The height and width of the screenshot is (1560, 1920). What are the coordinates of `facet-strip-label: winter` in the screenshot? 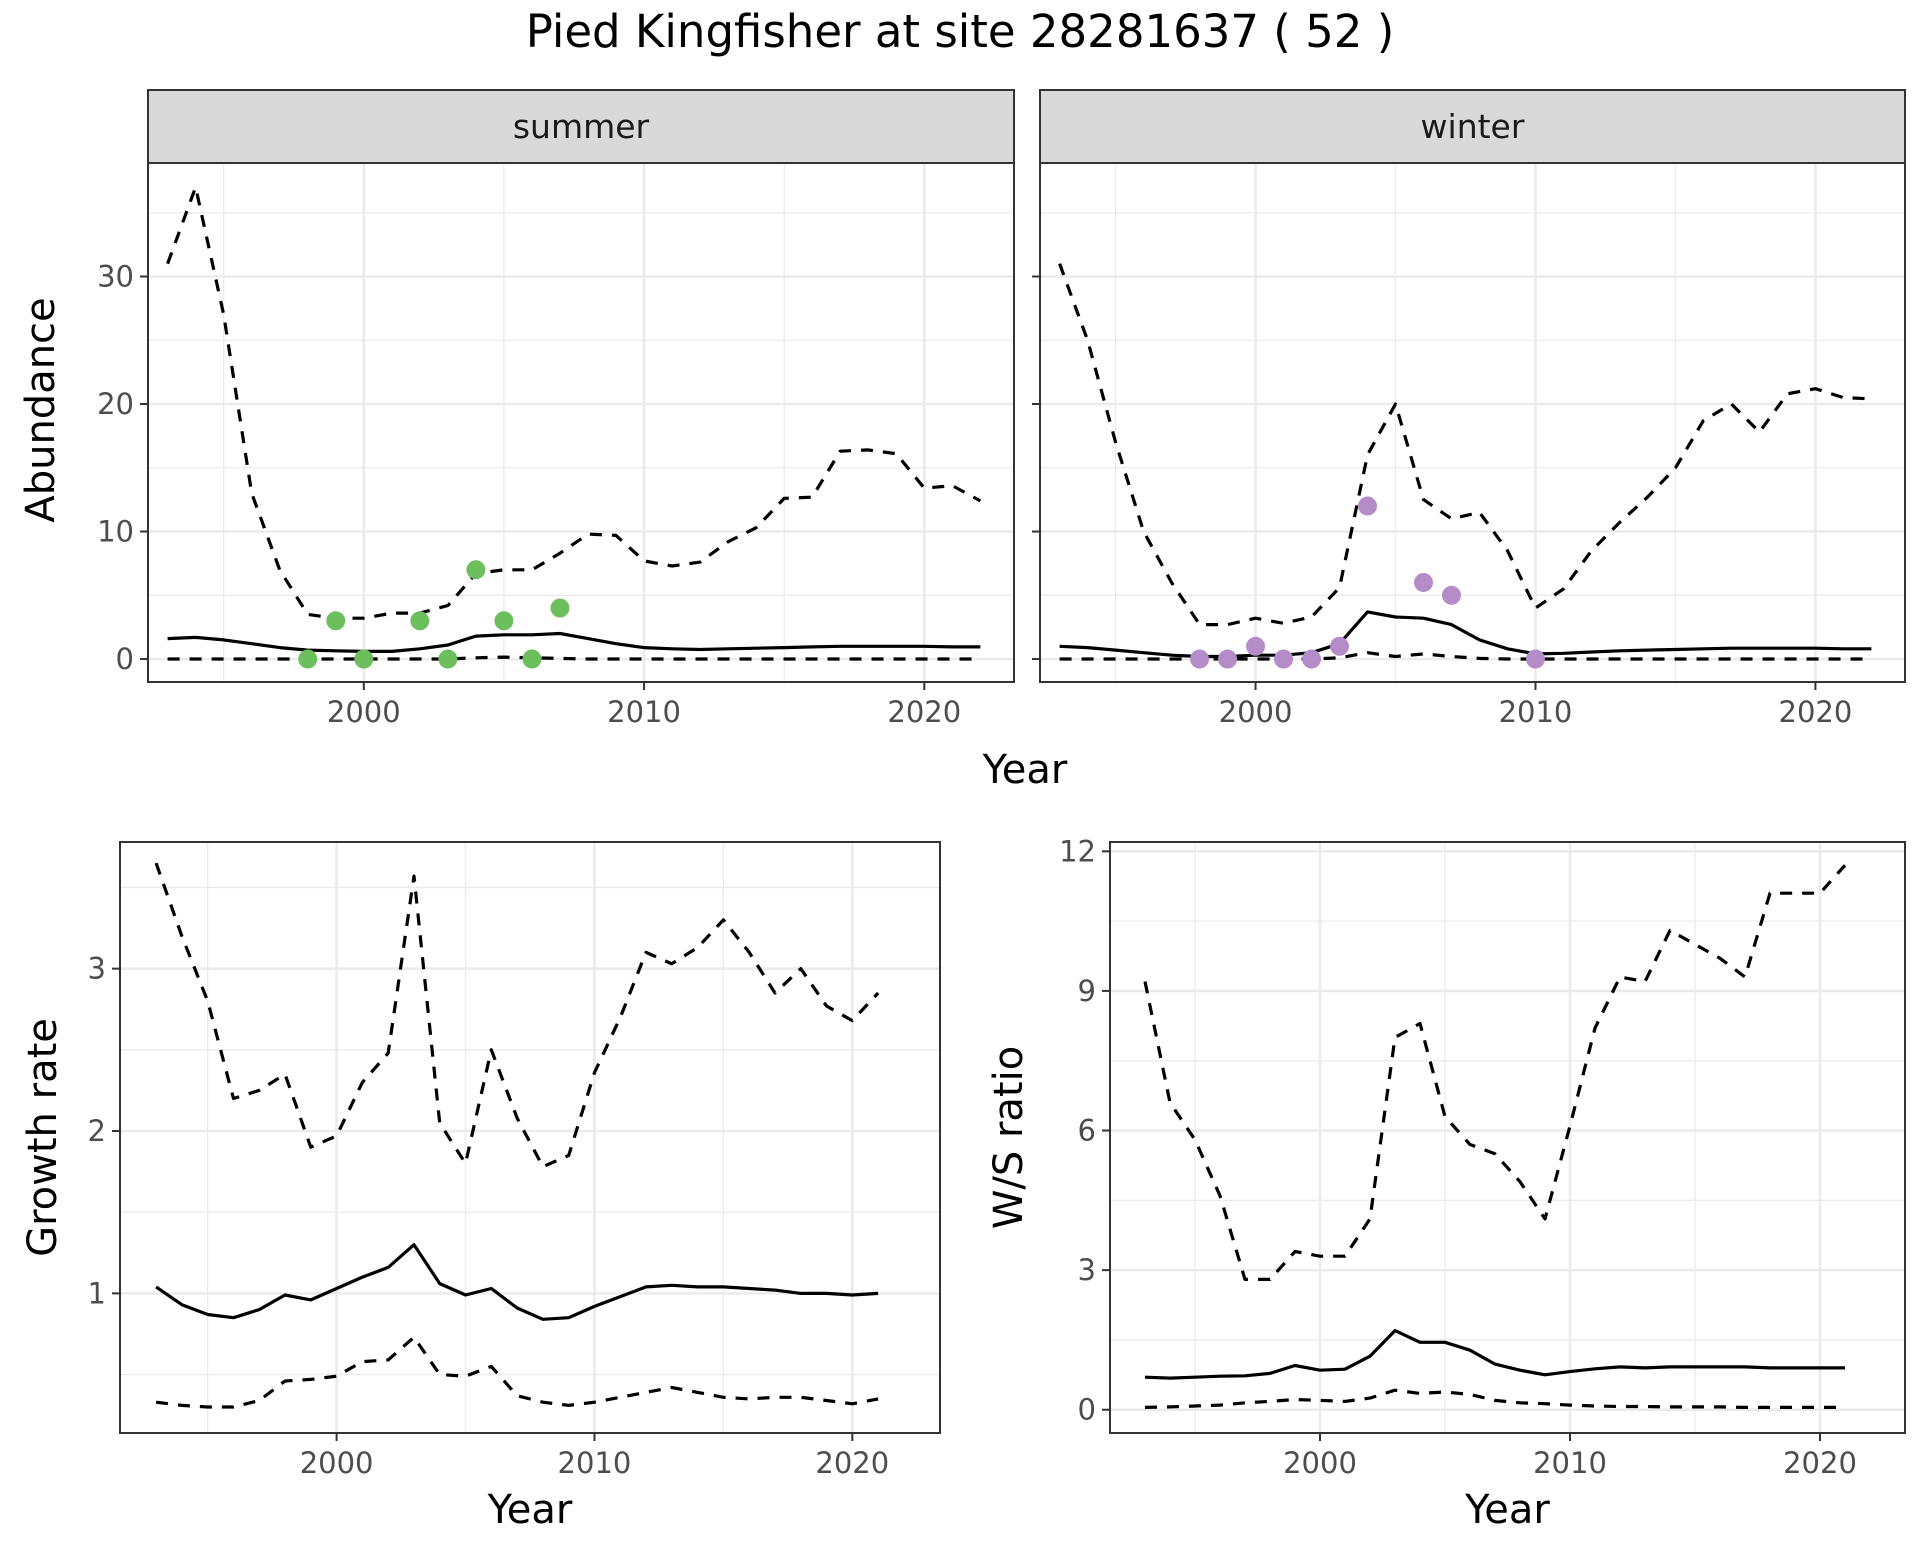 It's located at (1473, 126).